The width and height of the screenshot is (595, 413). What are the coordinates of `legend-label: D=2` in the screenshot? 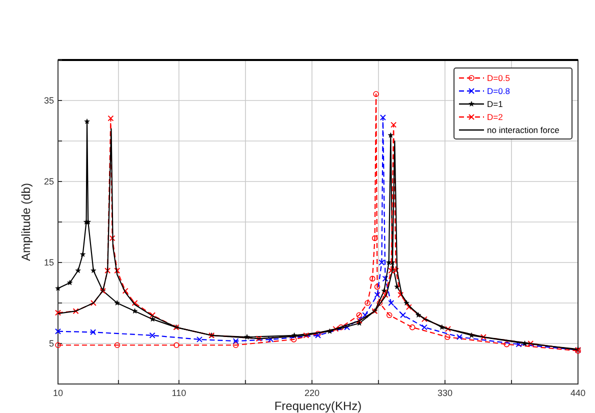 It's located at (495, 117).